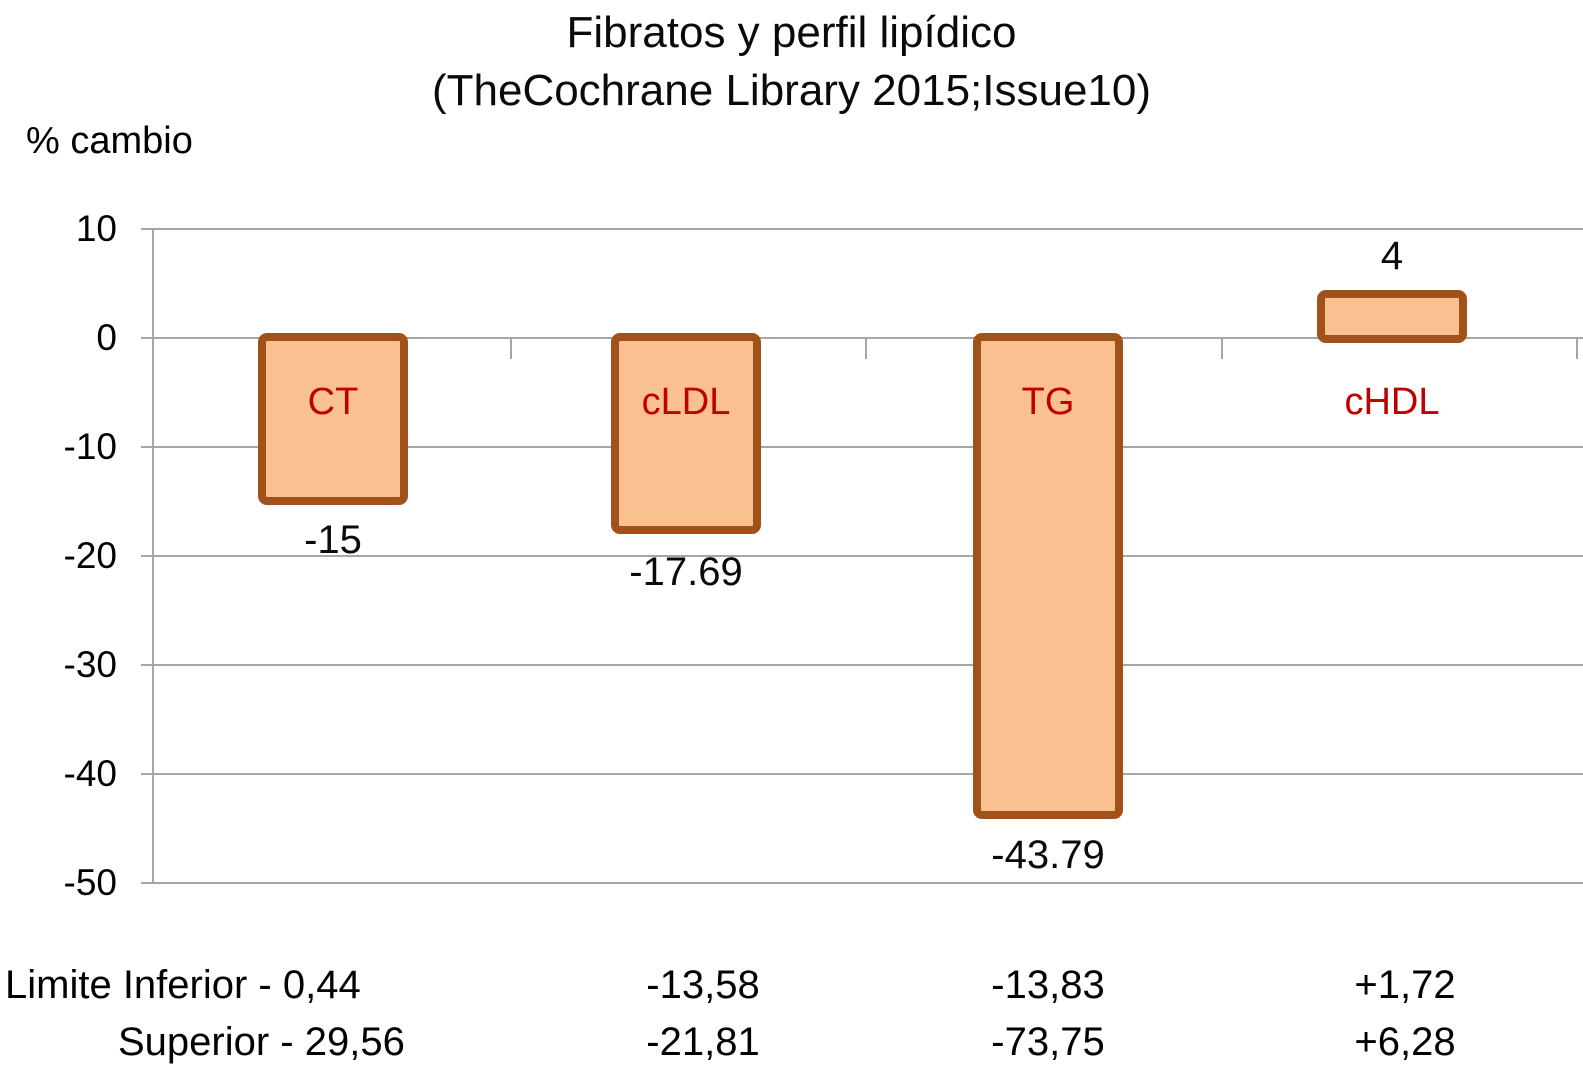 The height and width of the screenshot is (1070, 1583). I want to click on gridline-minus40, so click(862, 774).